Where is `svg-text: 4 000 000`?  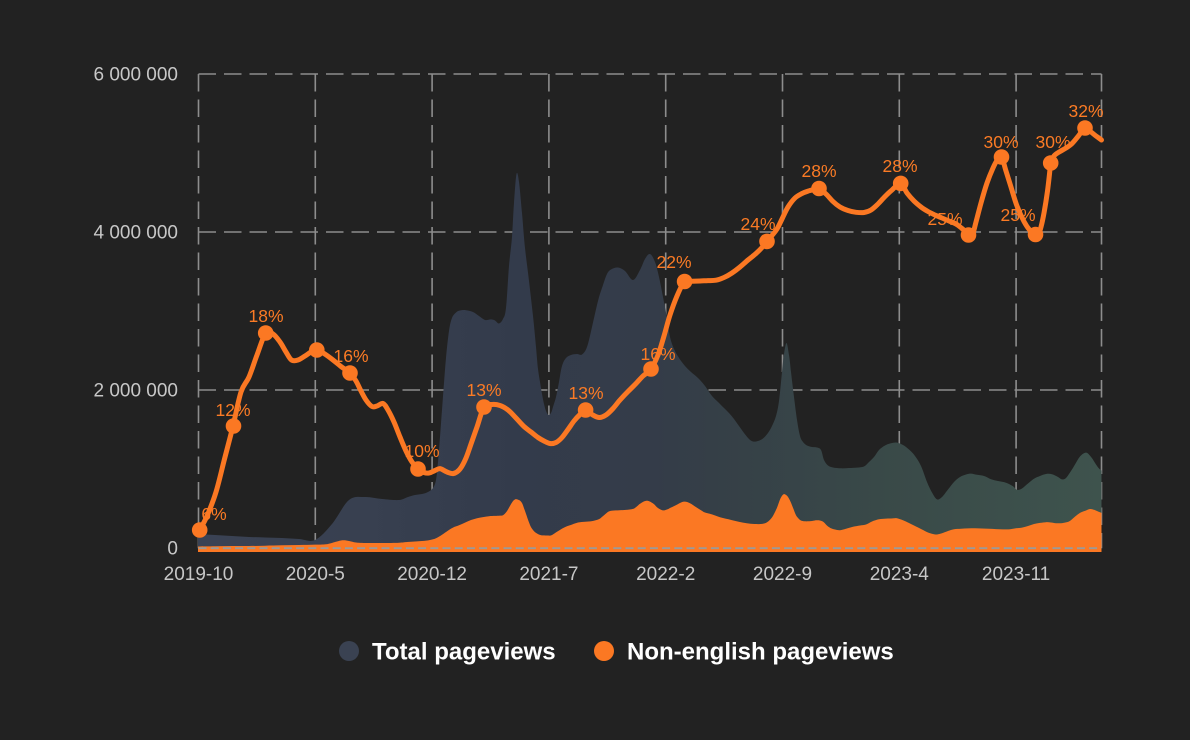
svg-text: 4 000 000 is located at coordinates (135, 233).